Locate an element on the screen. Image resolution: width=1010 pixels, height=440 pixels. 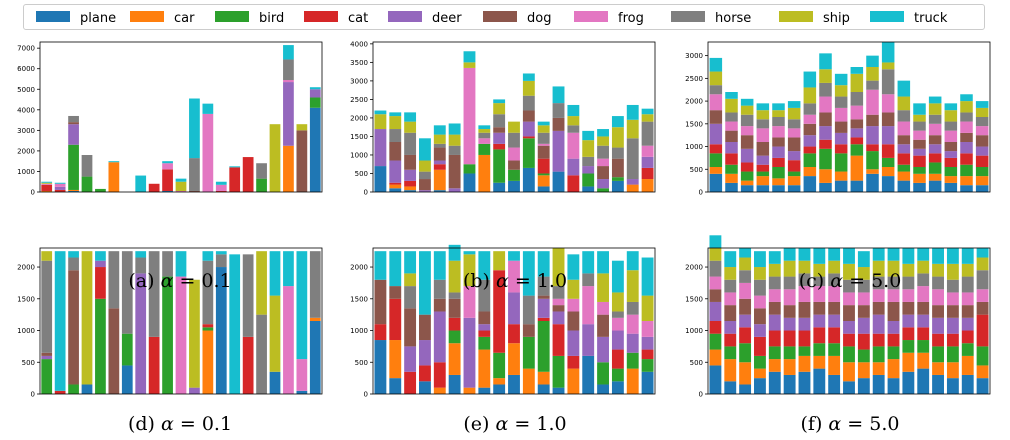
bar-e-4-cat is located at coordinates (439, 375).